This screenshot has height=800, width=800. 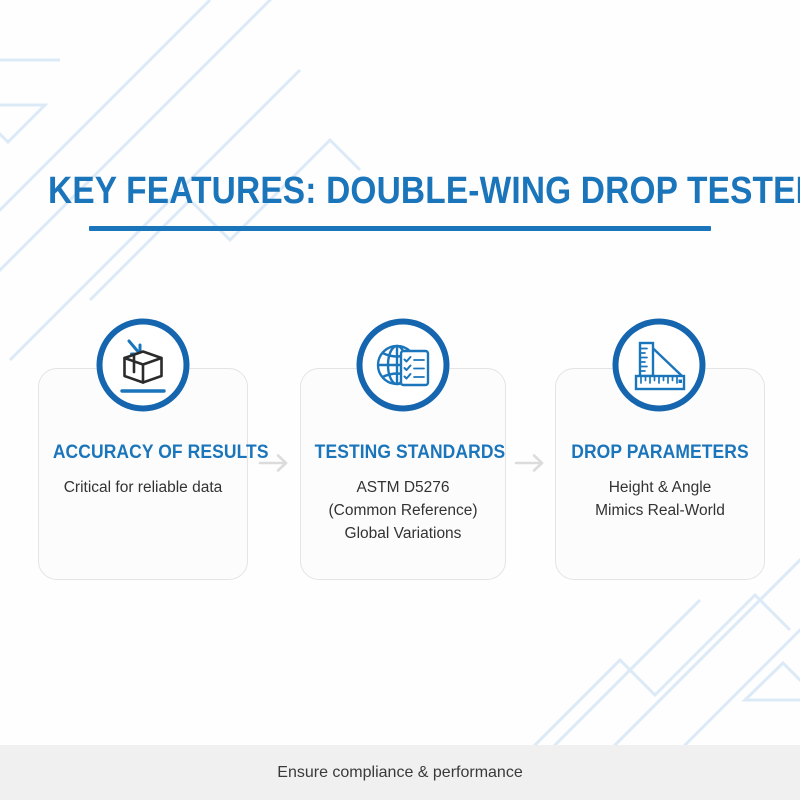 I want to click on card-line: Mimics Real-World, so click(x=660, y=510).